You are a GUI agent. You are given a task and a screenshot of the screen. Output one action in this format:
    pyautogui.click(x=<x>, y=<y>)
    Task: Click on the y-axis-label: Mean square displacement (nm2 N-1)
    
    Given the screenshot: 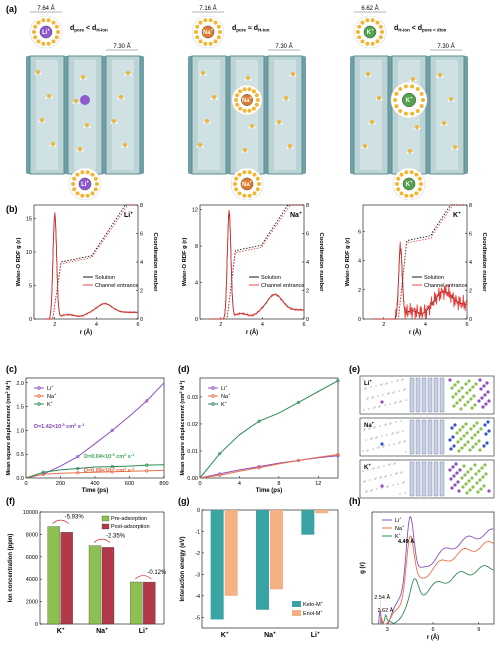 What is the action you would take?
    pyautogui.click(x=8, y=427)
    